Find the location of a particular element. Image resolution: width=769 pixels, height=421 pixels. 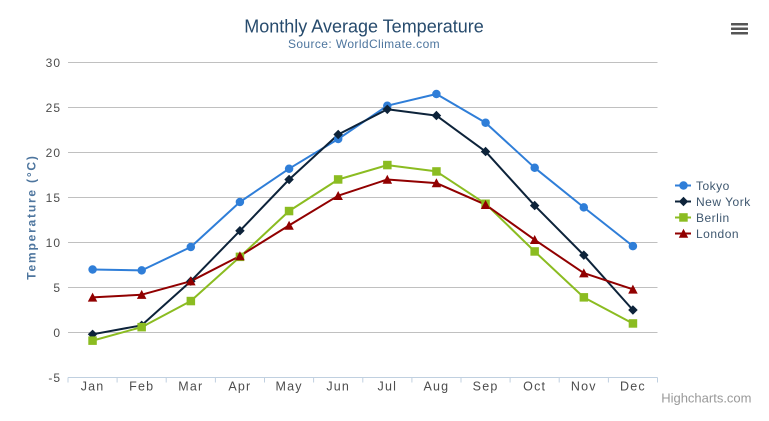

svg-text: Highcharts.com is located at coordinates (706, 398).